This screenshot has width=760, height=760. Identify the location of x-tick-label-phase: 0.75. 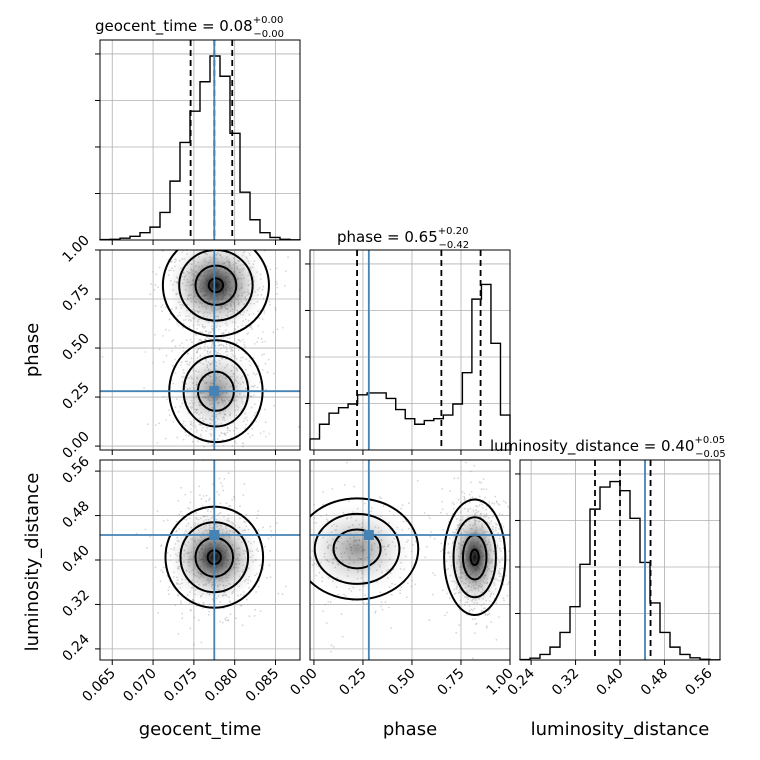
(450, 682).